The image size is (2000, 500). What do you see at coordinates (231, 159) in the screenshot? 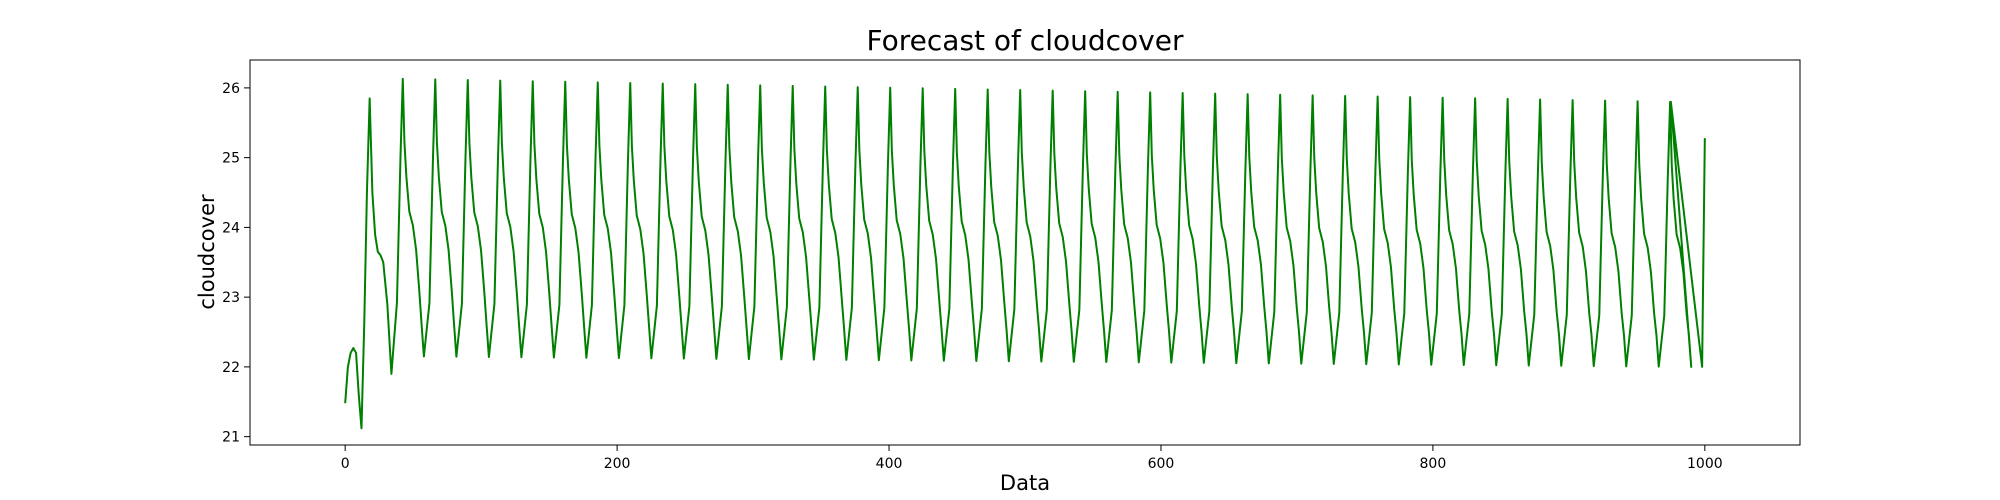
I see `y-tick-label: 25` at bounding box center [231, 159].